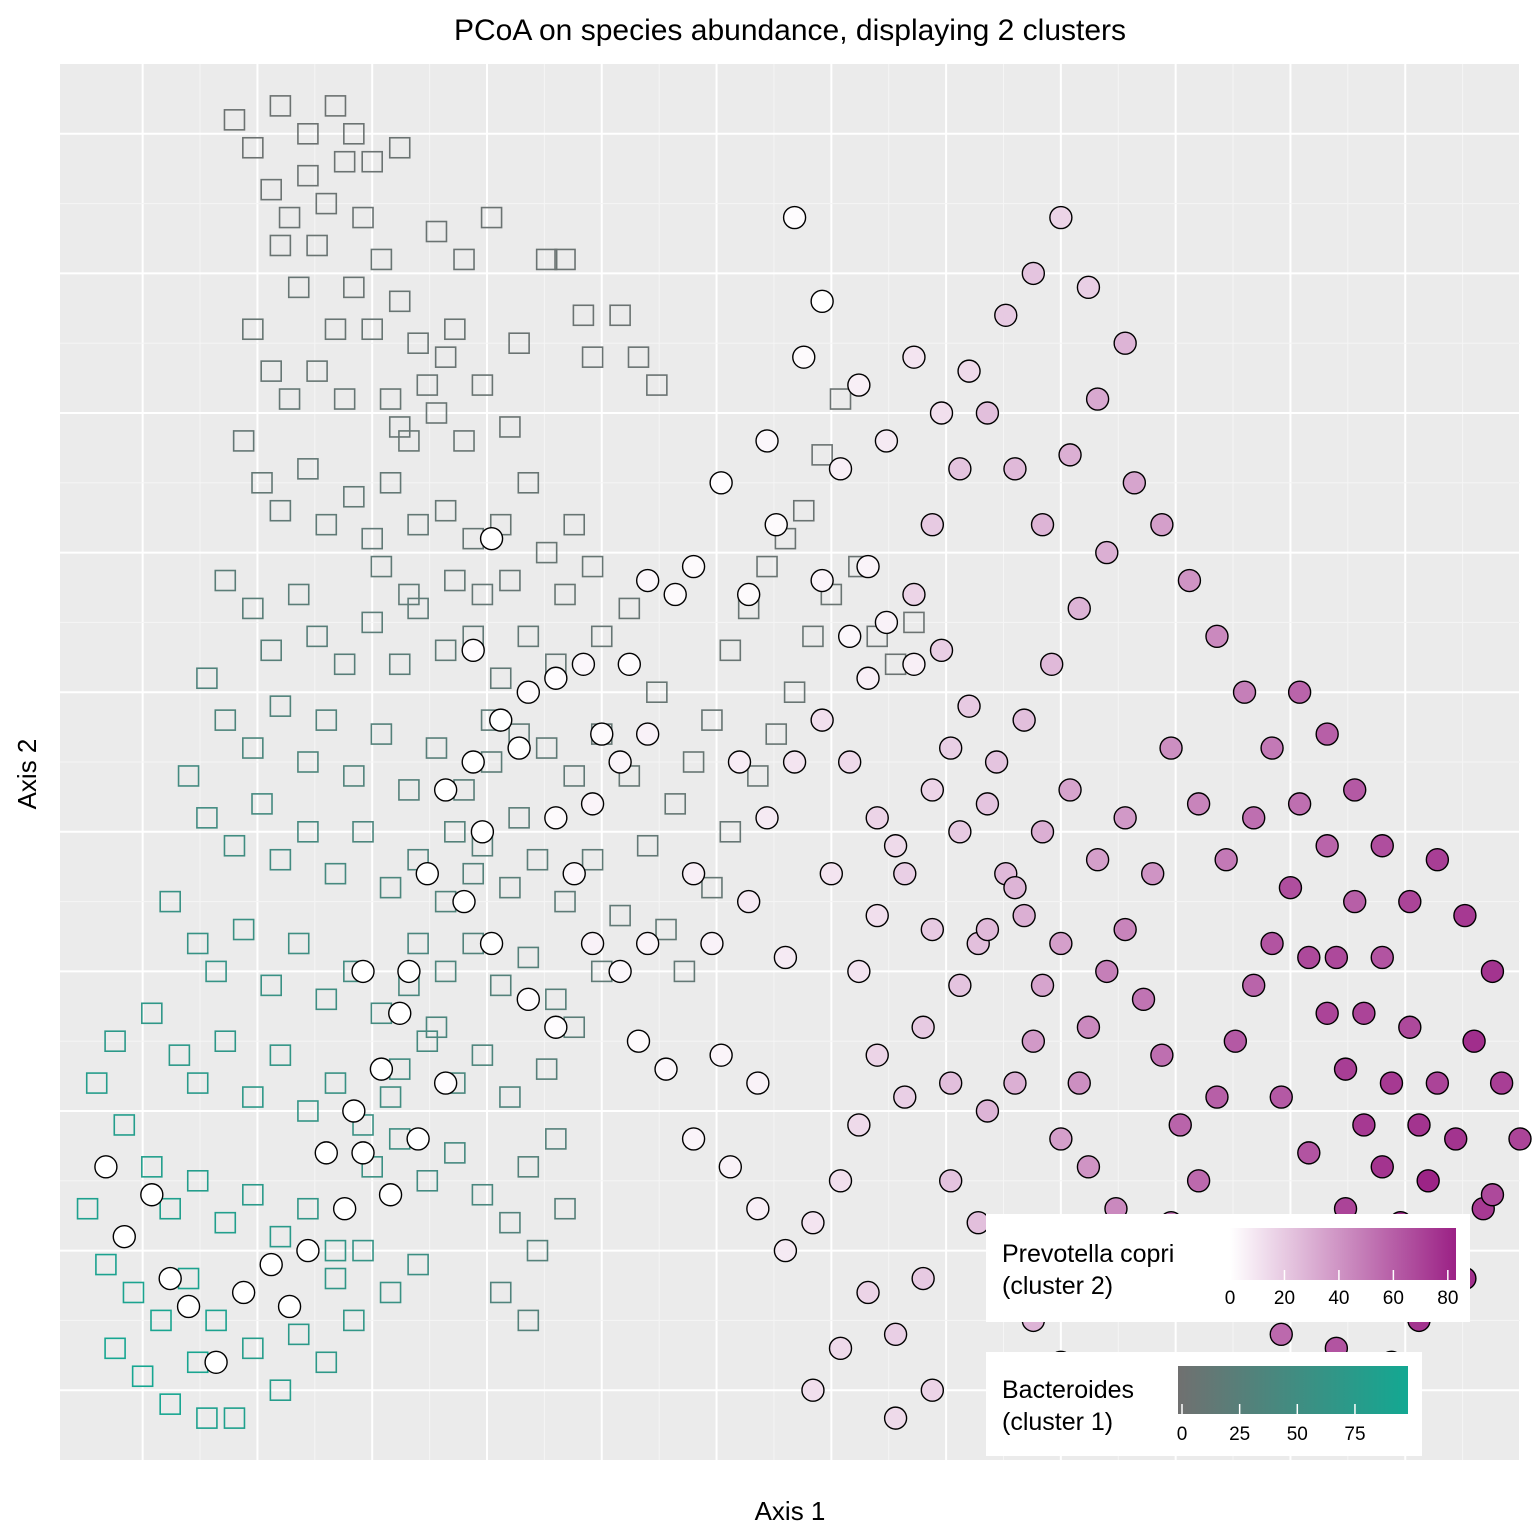 The image size is (1536, 1536). Describe the element at coordinates (1230, 1298) in the screenshot. I see `legend-prevotella-tick-label: 0` at that location.